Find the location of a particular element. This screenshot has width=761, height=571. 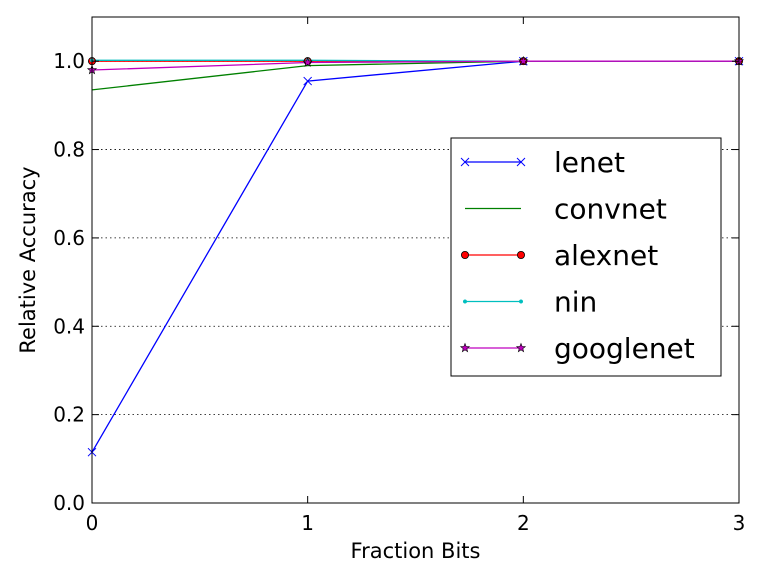

legend-label-googlenet: googlenet is located at coordinates (624, 348).